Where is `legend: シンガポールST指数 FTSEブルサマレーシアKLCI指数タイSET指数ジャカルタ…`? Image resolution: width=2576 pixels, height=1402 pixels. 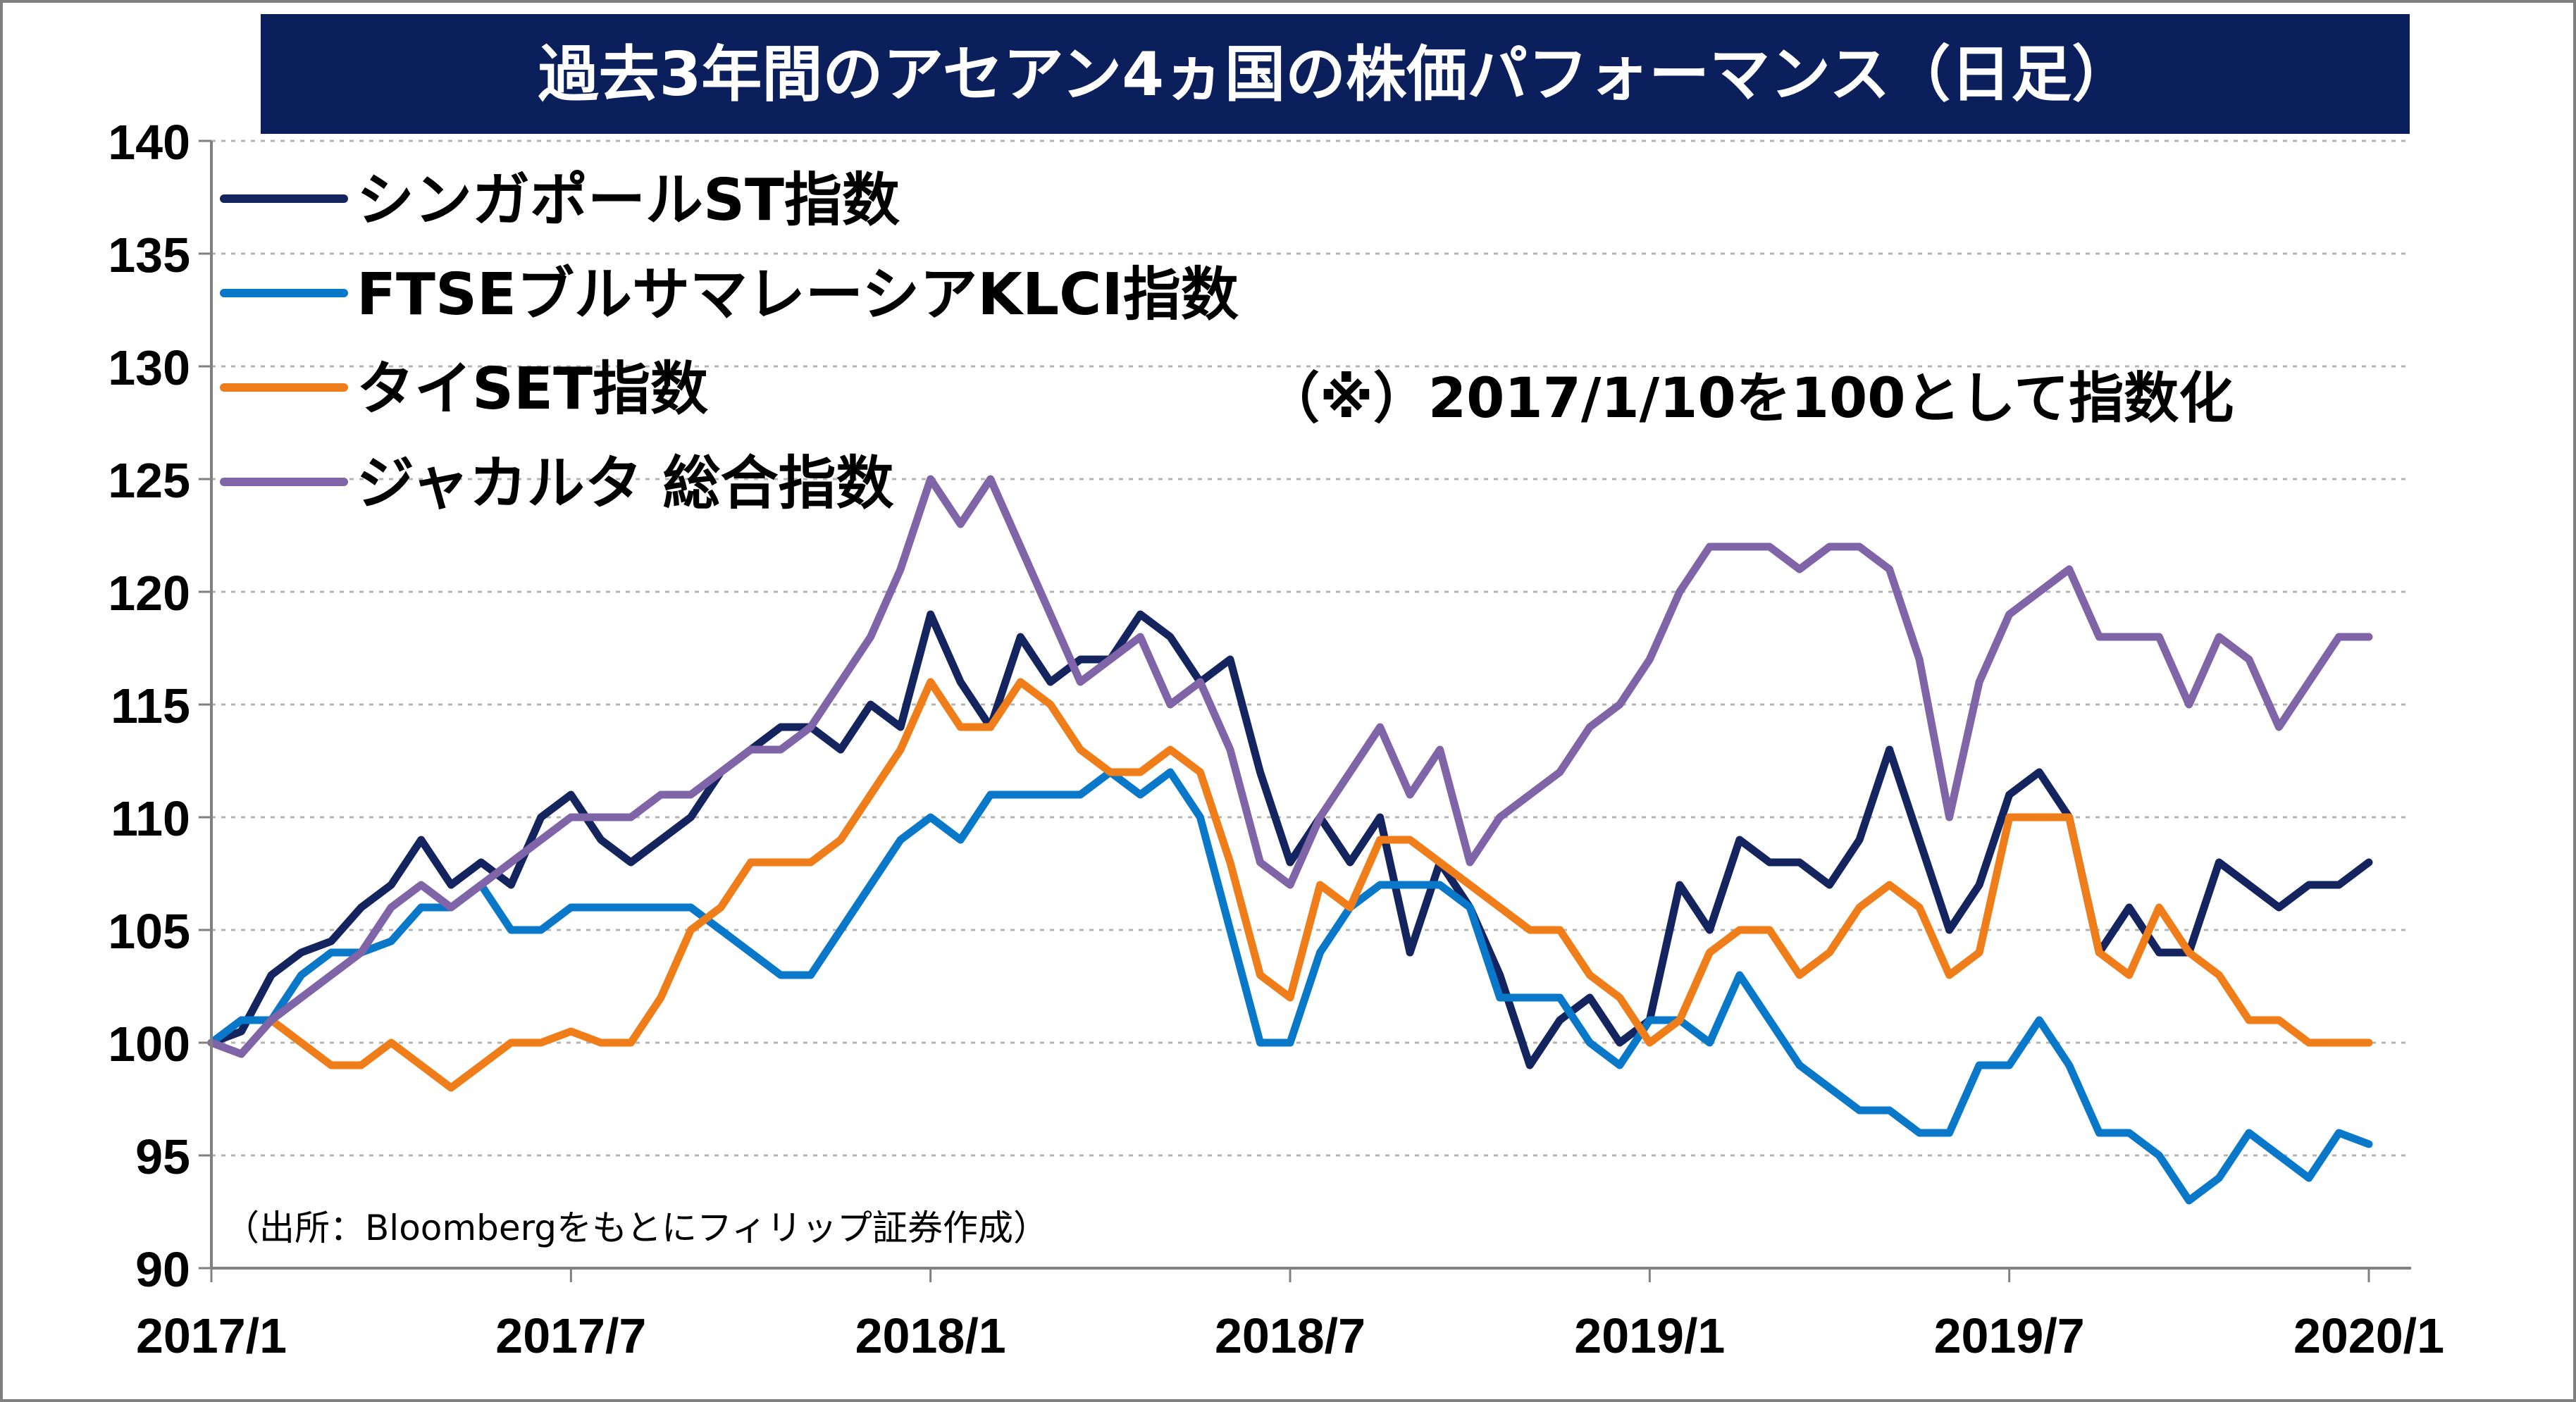
legend: シンガポールST指数 FTSEブルサマレーシアKLCI指数タイSET指数ジャカルタ… is located at coordinates (729, 342).